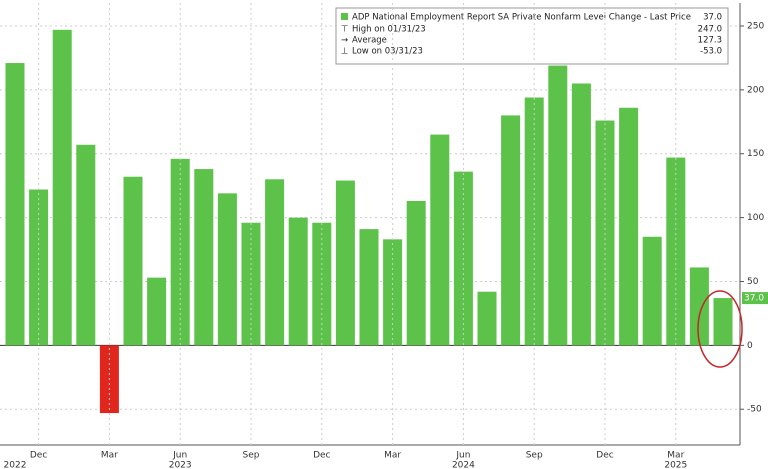 The width and height of the screenshot is (768, 469). I want to click on last-value-tag, so click(755, 298).